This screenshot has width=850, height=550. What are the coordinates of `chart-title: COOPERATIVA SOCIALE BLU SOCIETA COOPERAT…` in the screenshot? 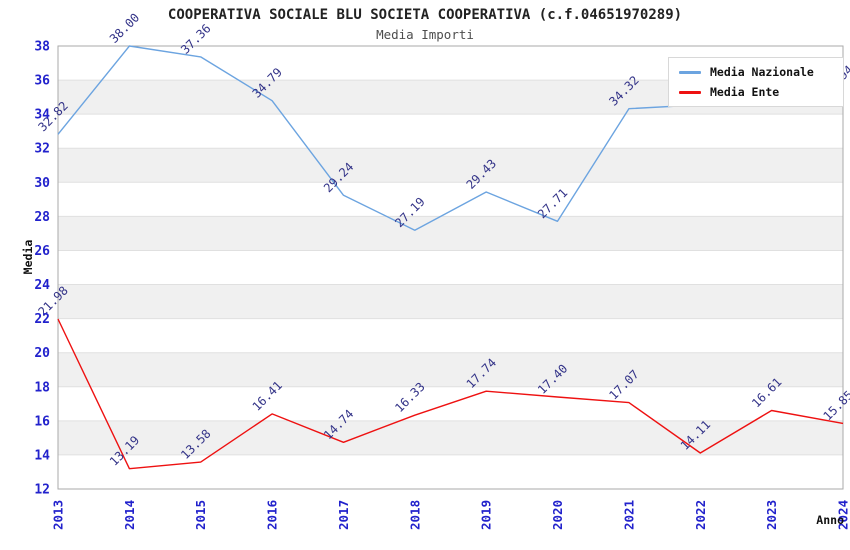 It's located at (425, 15).